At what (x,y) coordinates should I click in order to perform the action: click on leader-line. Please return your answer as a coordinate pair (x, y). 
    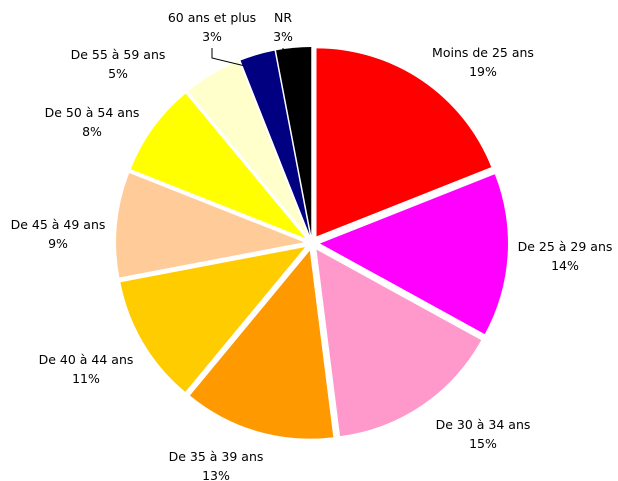
    Looking at the image, I should click on (228, 57).